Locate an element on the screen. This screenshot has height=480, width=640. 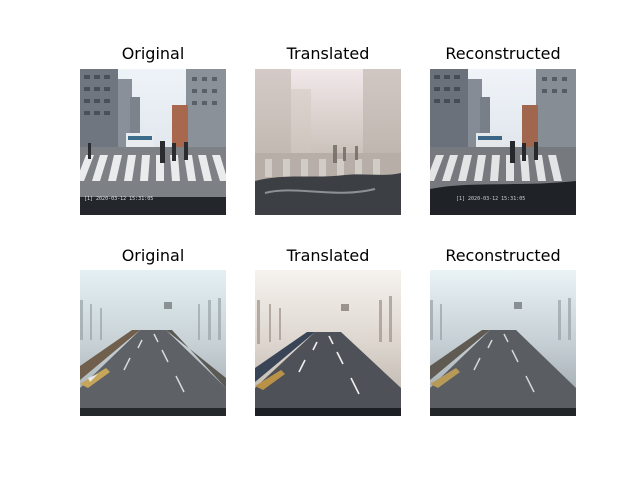
image-original-city: [1] 2020-03-12 15:31:05 is located at coordinates (153, 142).